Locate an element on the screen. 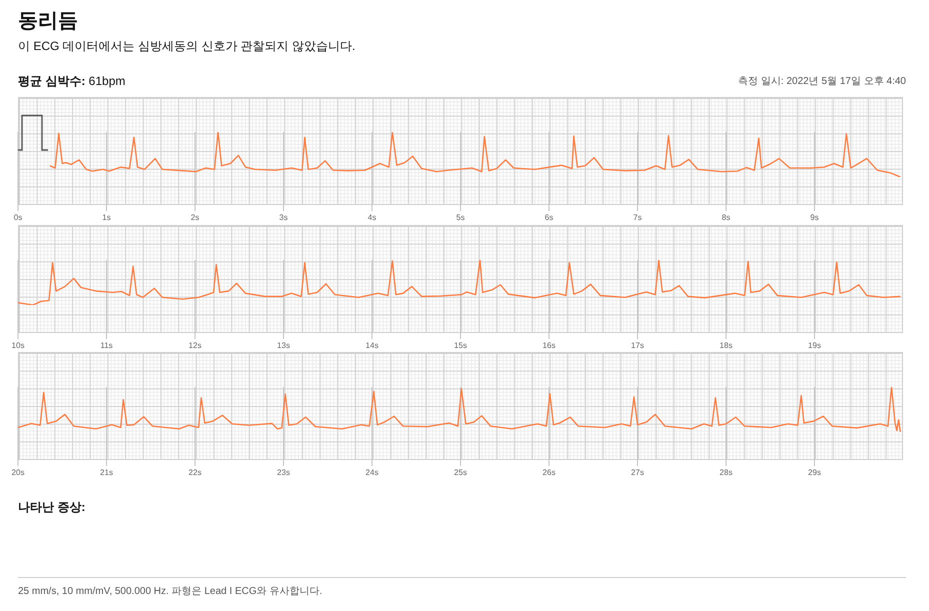 This screenshot has width=929, height=611. x-tick-label: 20s is located at coordinates (18, 473).